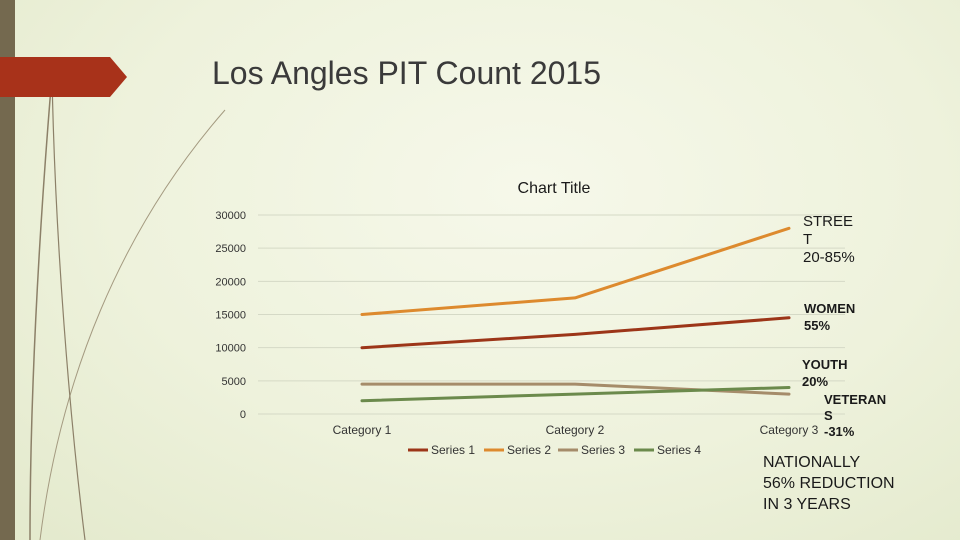 The image size is (960, 540). I want to click on chart-title: Chart Title, so click(554, 188).